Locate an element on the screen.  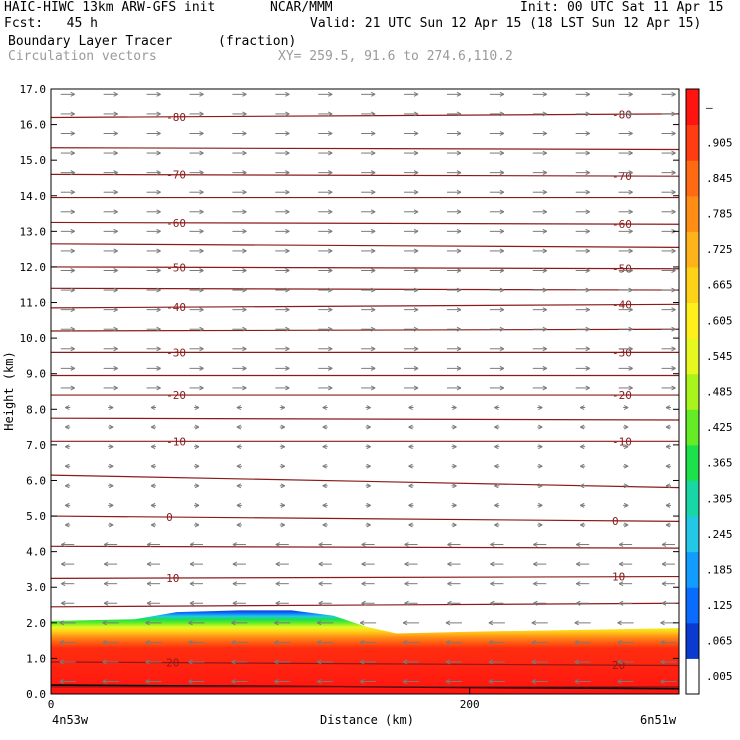
contour-label: 10 is located at coordinates (618, 577).